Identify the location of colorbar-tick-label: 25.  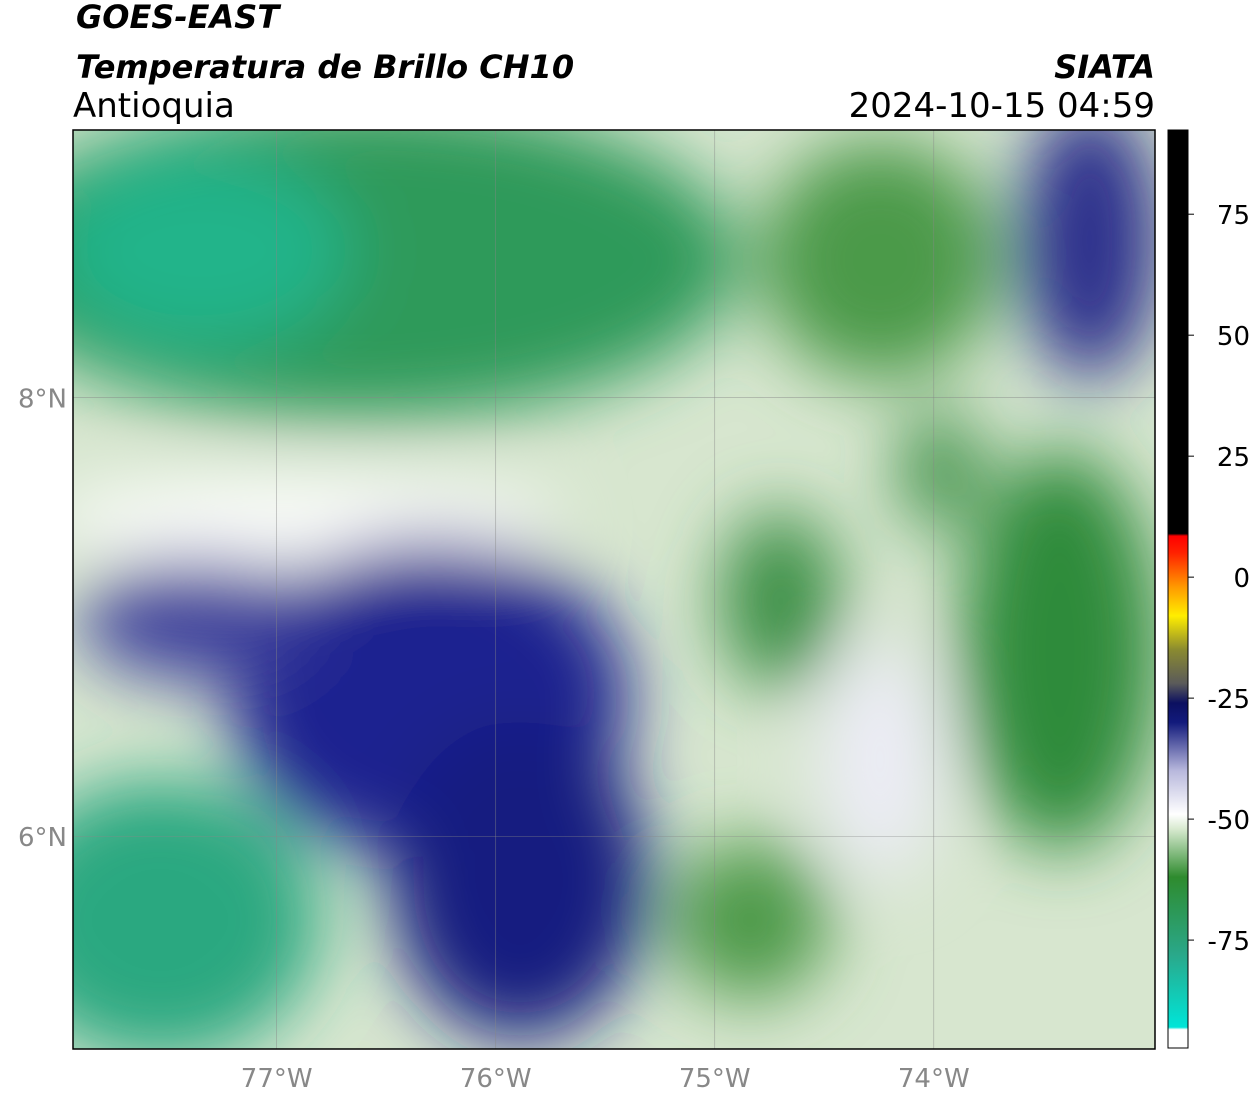
(1233, 458).